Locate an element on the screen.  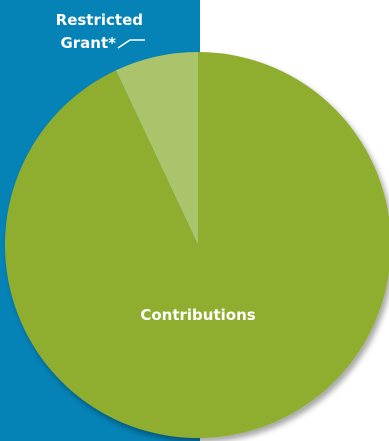
pie-slice-restricted-grant is located at coordinates (156, 148).